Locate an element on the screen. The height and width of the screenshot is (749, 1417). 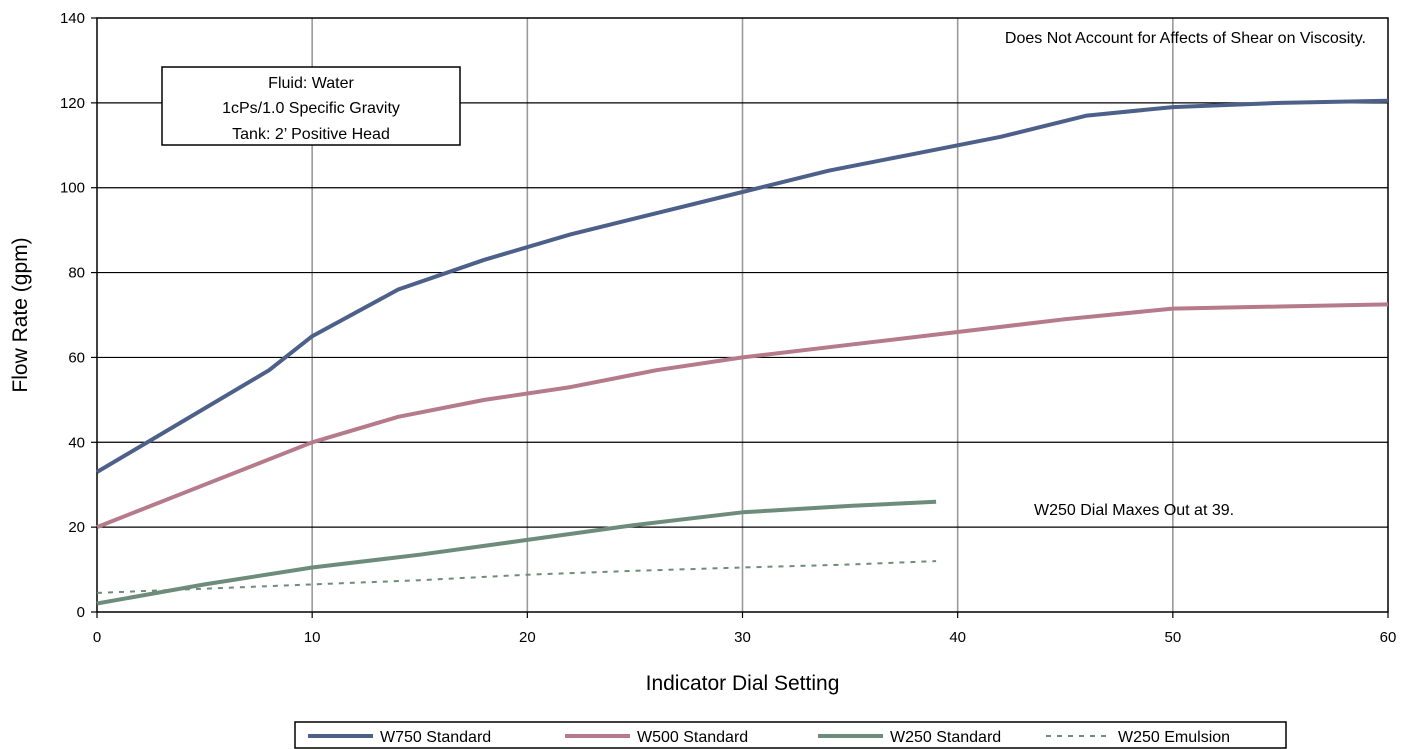
x-tick-label: 50 is located at coordinates (1172, 637).